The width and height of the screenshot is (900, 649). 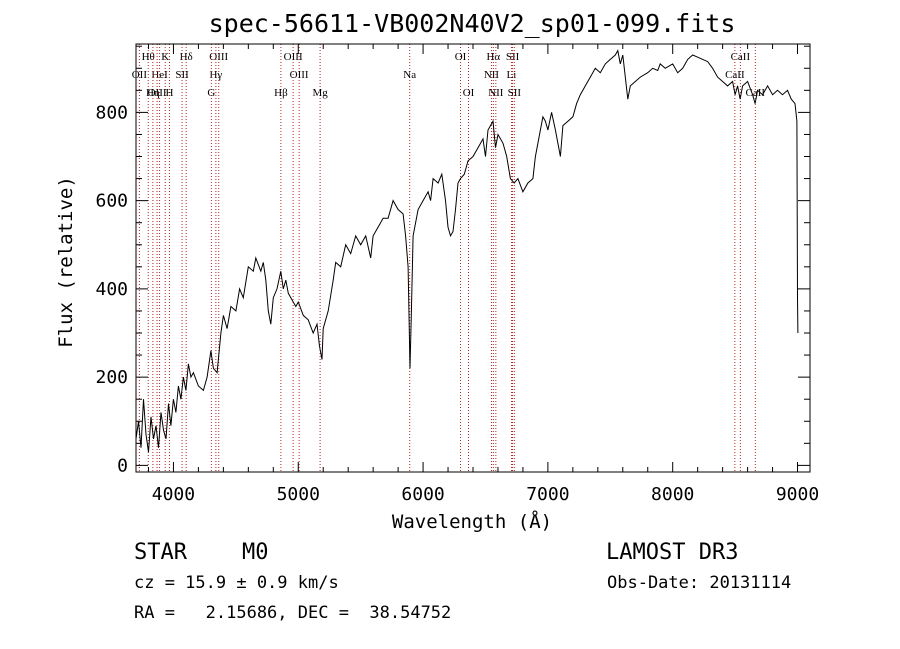 I want to click on x-axis-label: Wavelength (Å), so click(x=472, y=521).